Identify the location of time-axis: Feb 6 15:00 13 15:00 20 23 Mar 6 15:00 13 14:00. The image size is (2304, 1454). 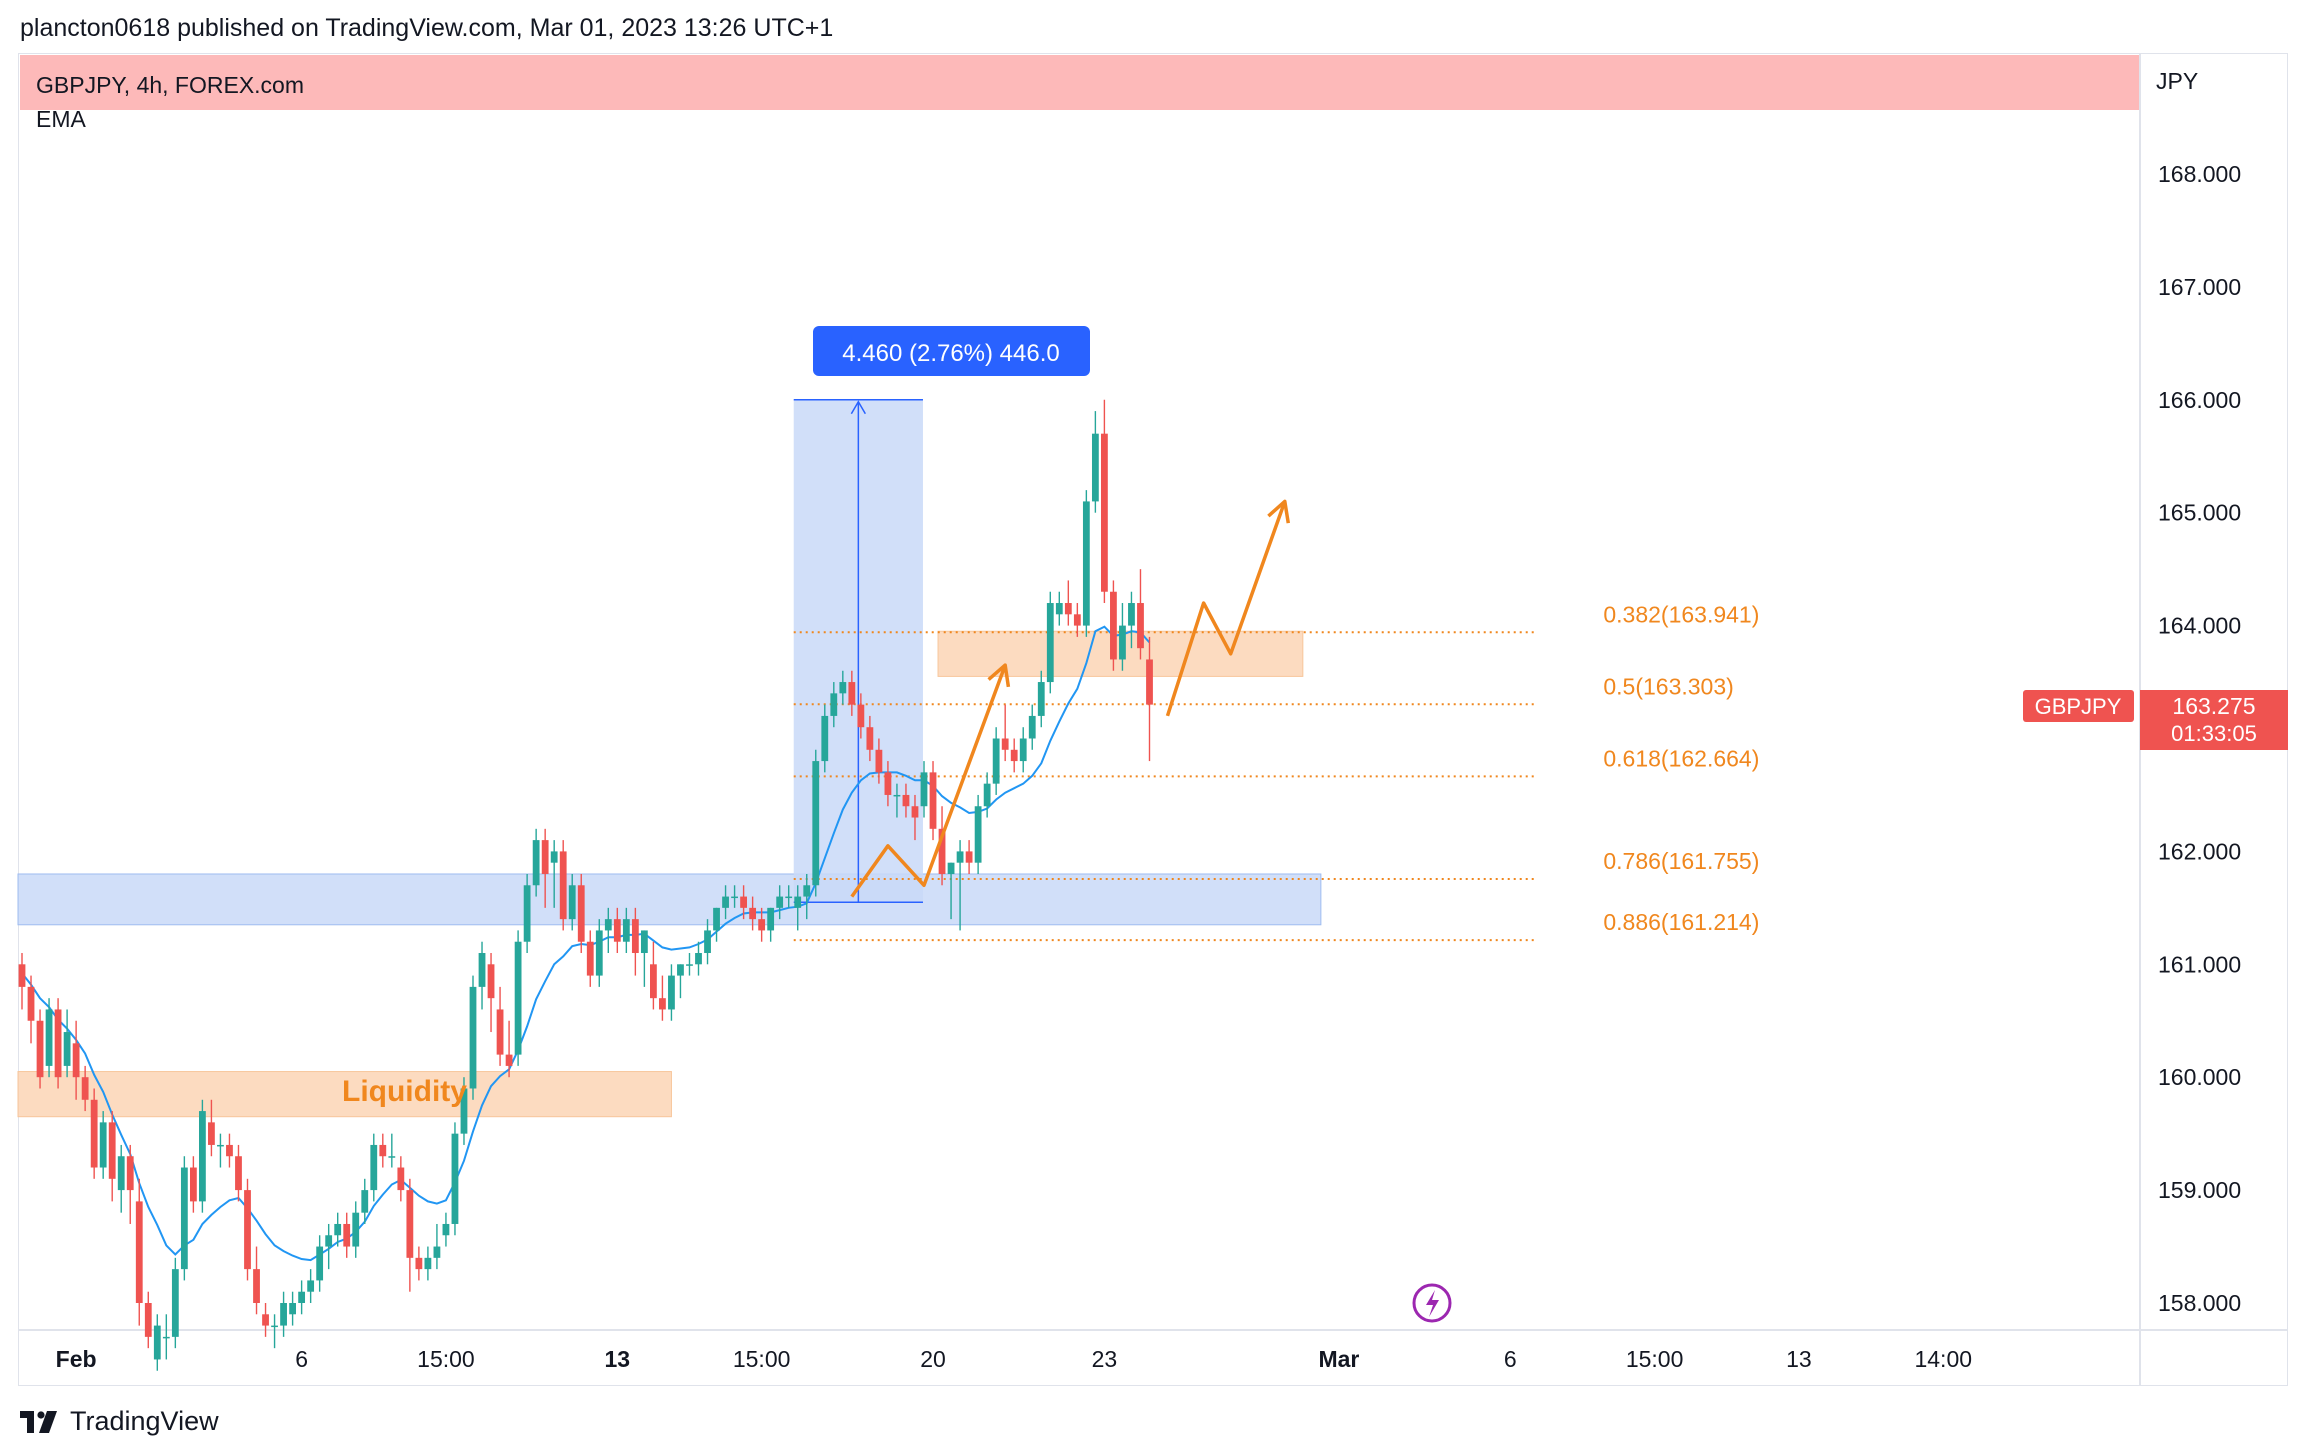
(1014, 1359).